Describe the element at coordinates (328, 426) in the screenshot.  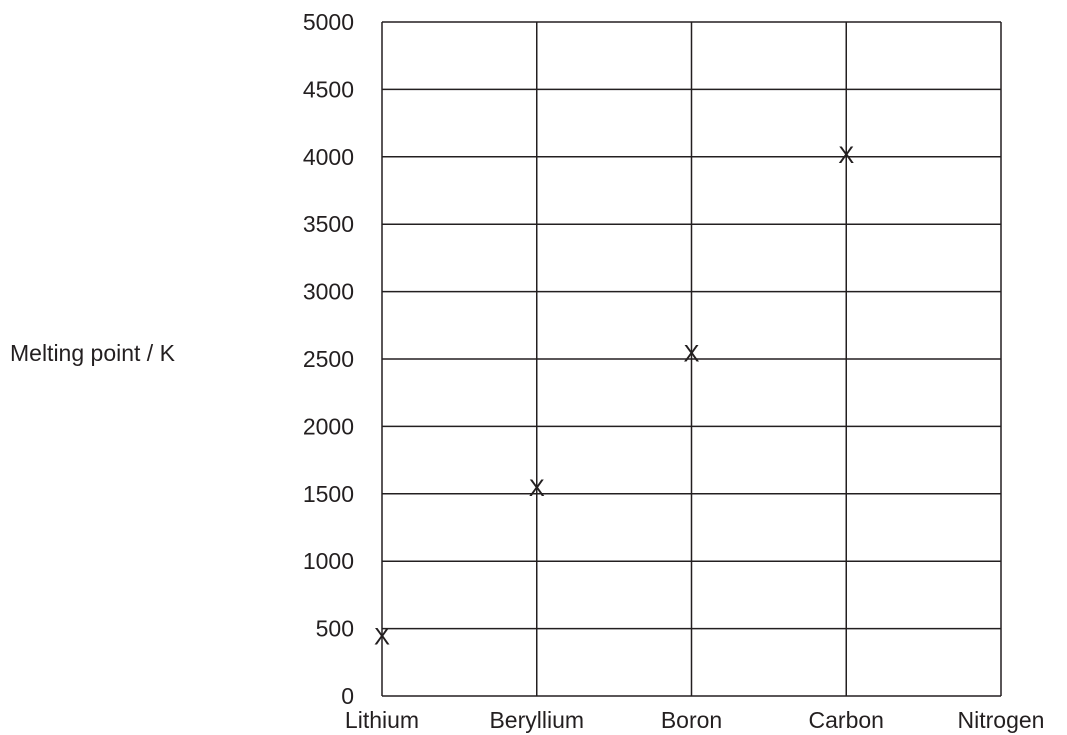
I see `y-tick-label: 2000` at that location.